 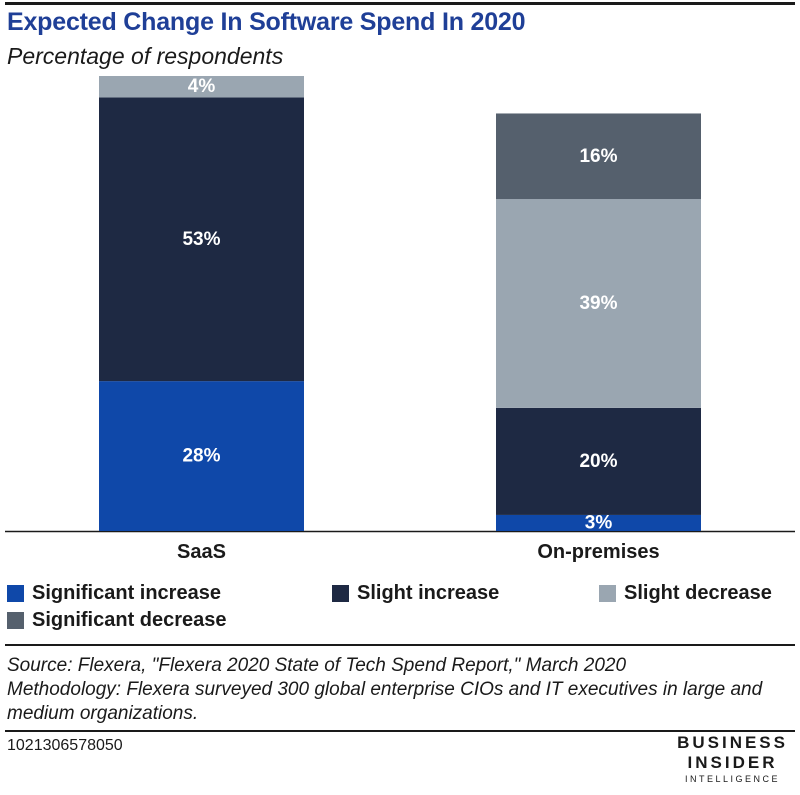 I want to click on data-label: 28%, so click(x=201, y=456).